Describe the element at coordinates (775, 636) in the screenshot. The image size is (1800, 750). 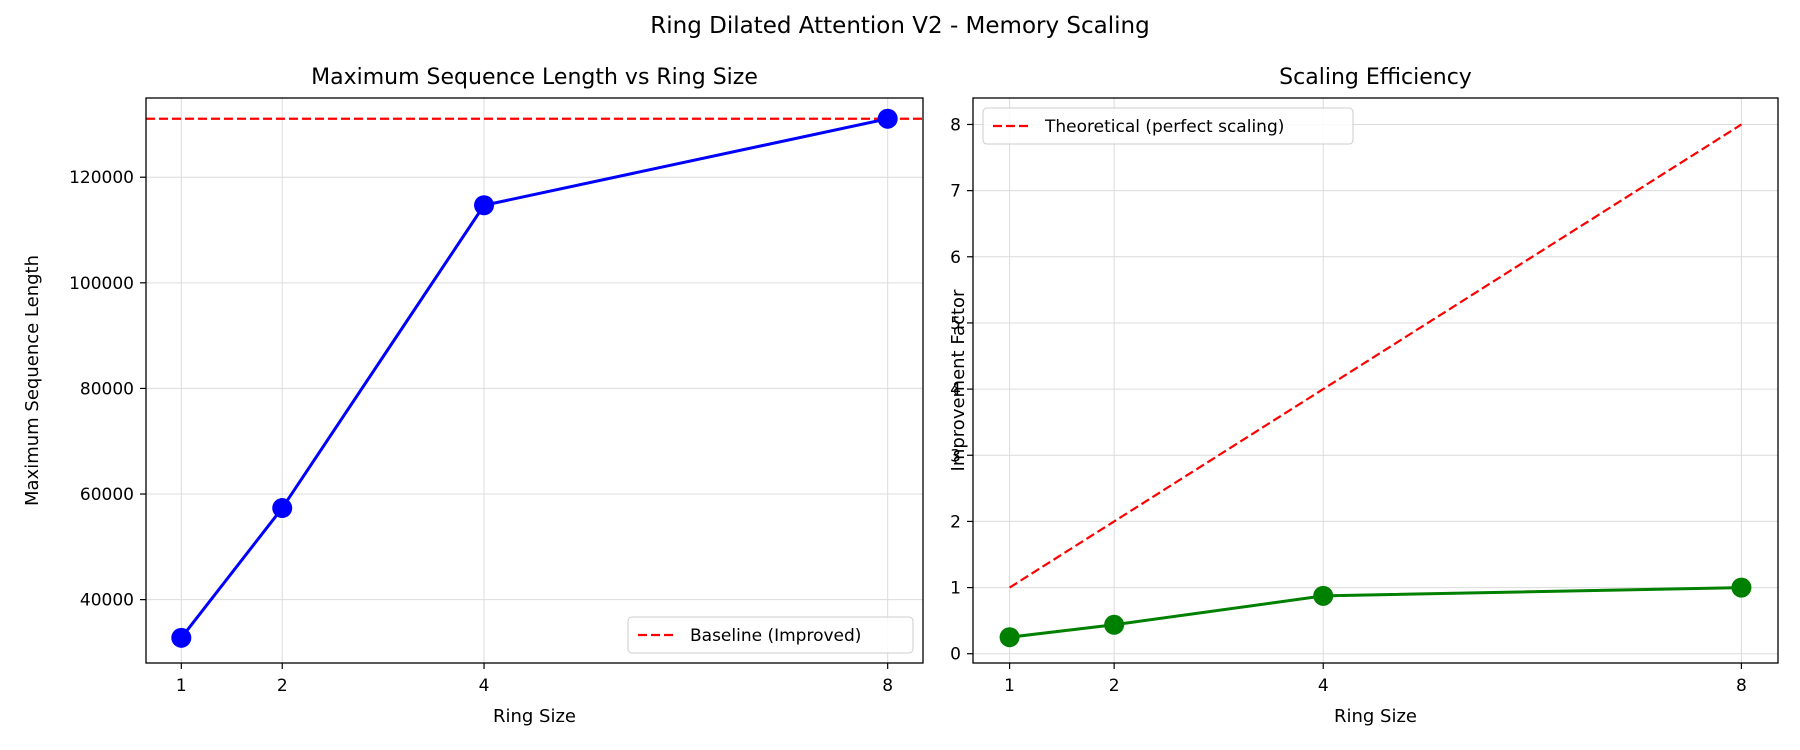
I see `left-chart-legend-label: Baseline (Improved)` at that location.